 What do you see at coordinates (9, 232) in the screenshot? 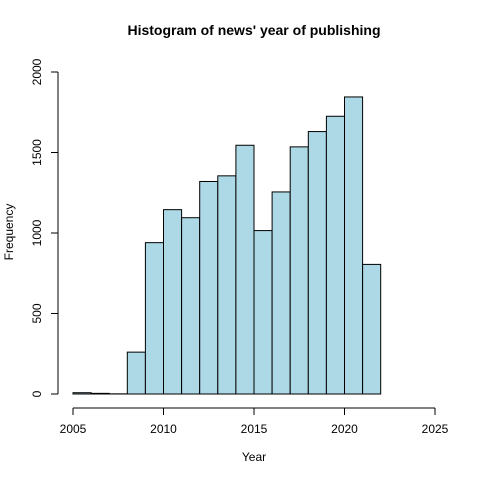
I see `y-axis-label: Frequency` at bounding box center [9, 232].